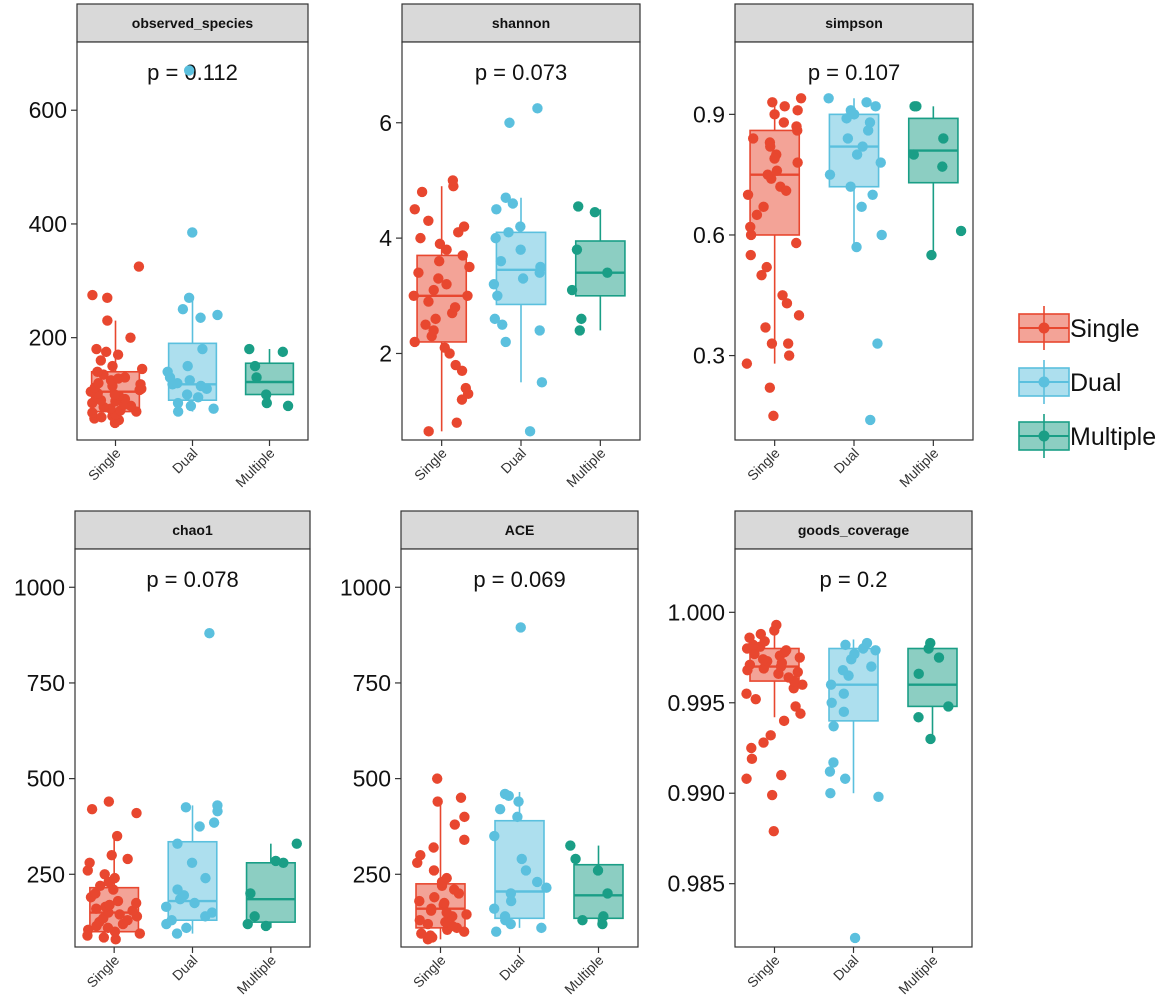 This screenshot has height=1008, width=1168. I want to click on y-tick-label: 750, so click(372, 683).